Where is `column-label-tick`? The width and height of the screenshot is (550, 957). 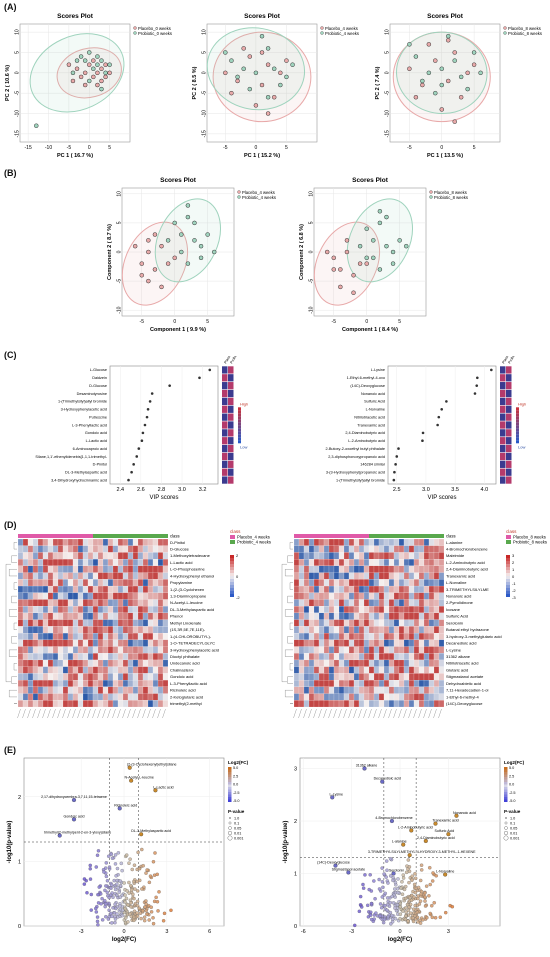
column-label-tick is located at coordinates (355, 713).